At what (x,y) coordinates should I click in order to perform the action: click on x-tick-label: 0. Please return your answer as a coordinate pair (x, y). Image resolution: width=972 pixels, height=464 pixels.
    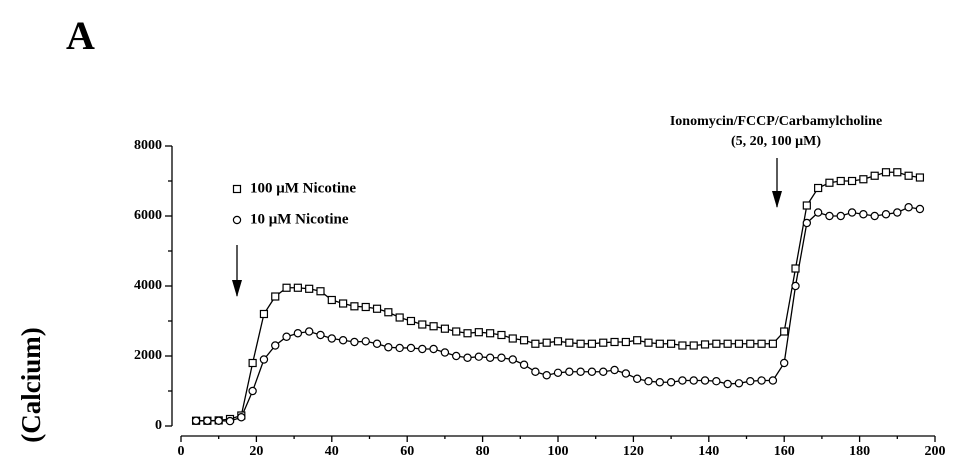
    Looking at the image, I should click on (181, 451).